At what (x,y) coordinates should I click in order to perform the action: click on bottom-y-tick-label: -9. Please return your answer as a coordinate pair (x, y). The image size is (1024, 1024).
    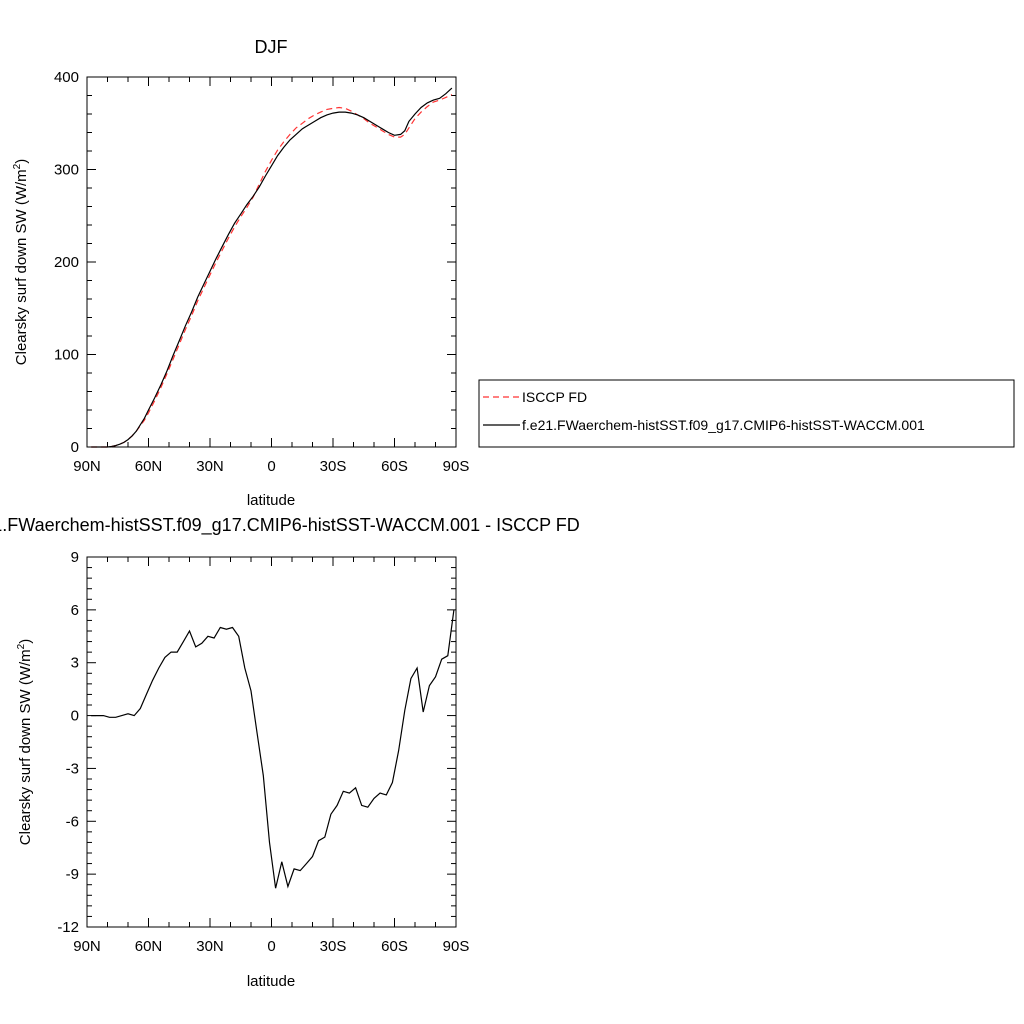
    Looking at the image, I should click on (72, 874).